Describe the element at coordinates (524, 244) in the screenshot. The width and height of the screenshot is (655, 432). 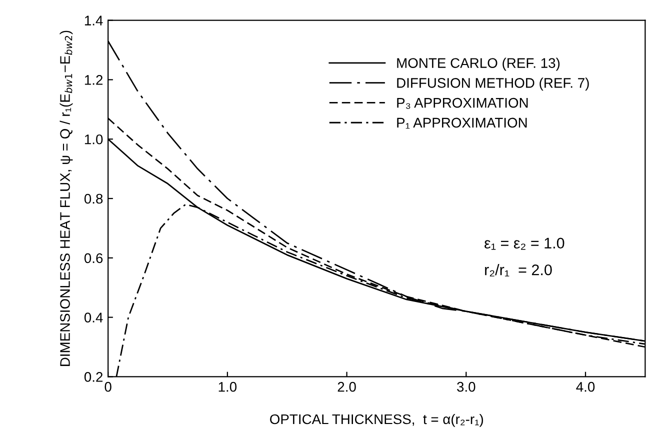
I see `annotation: ε₁ = ε₂ = 1.0` at that location.